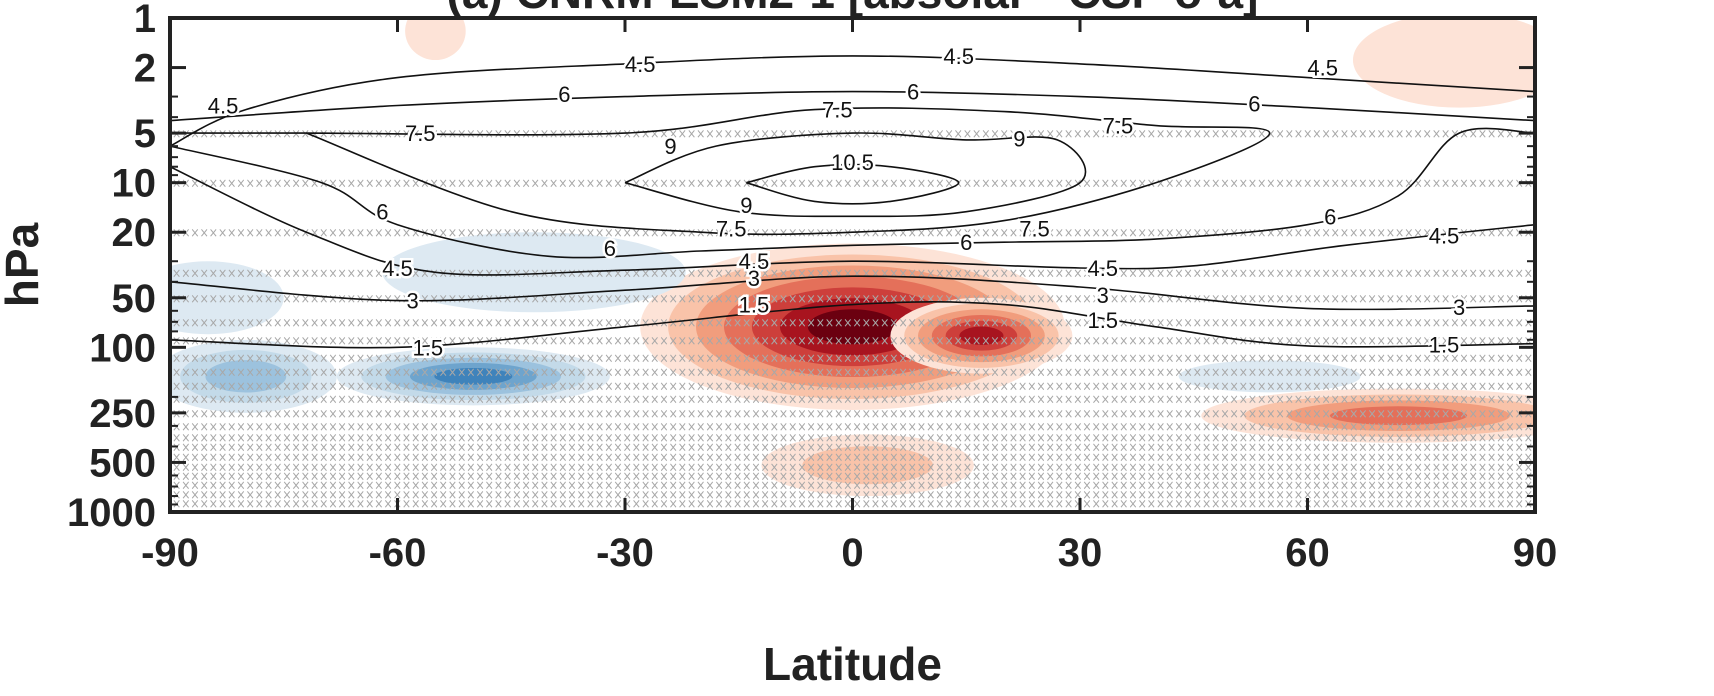  What do you see at coordinates (852, 162) in the screenshot?
I see `contour-label: 10.5` at bounding box center [852, 162].